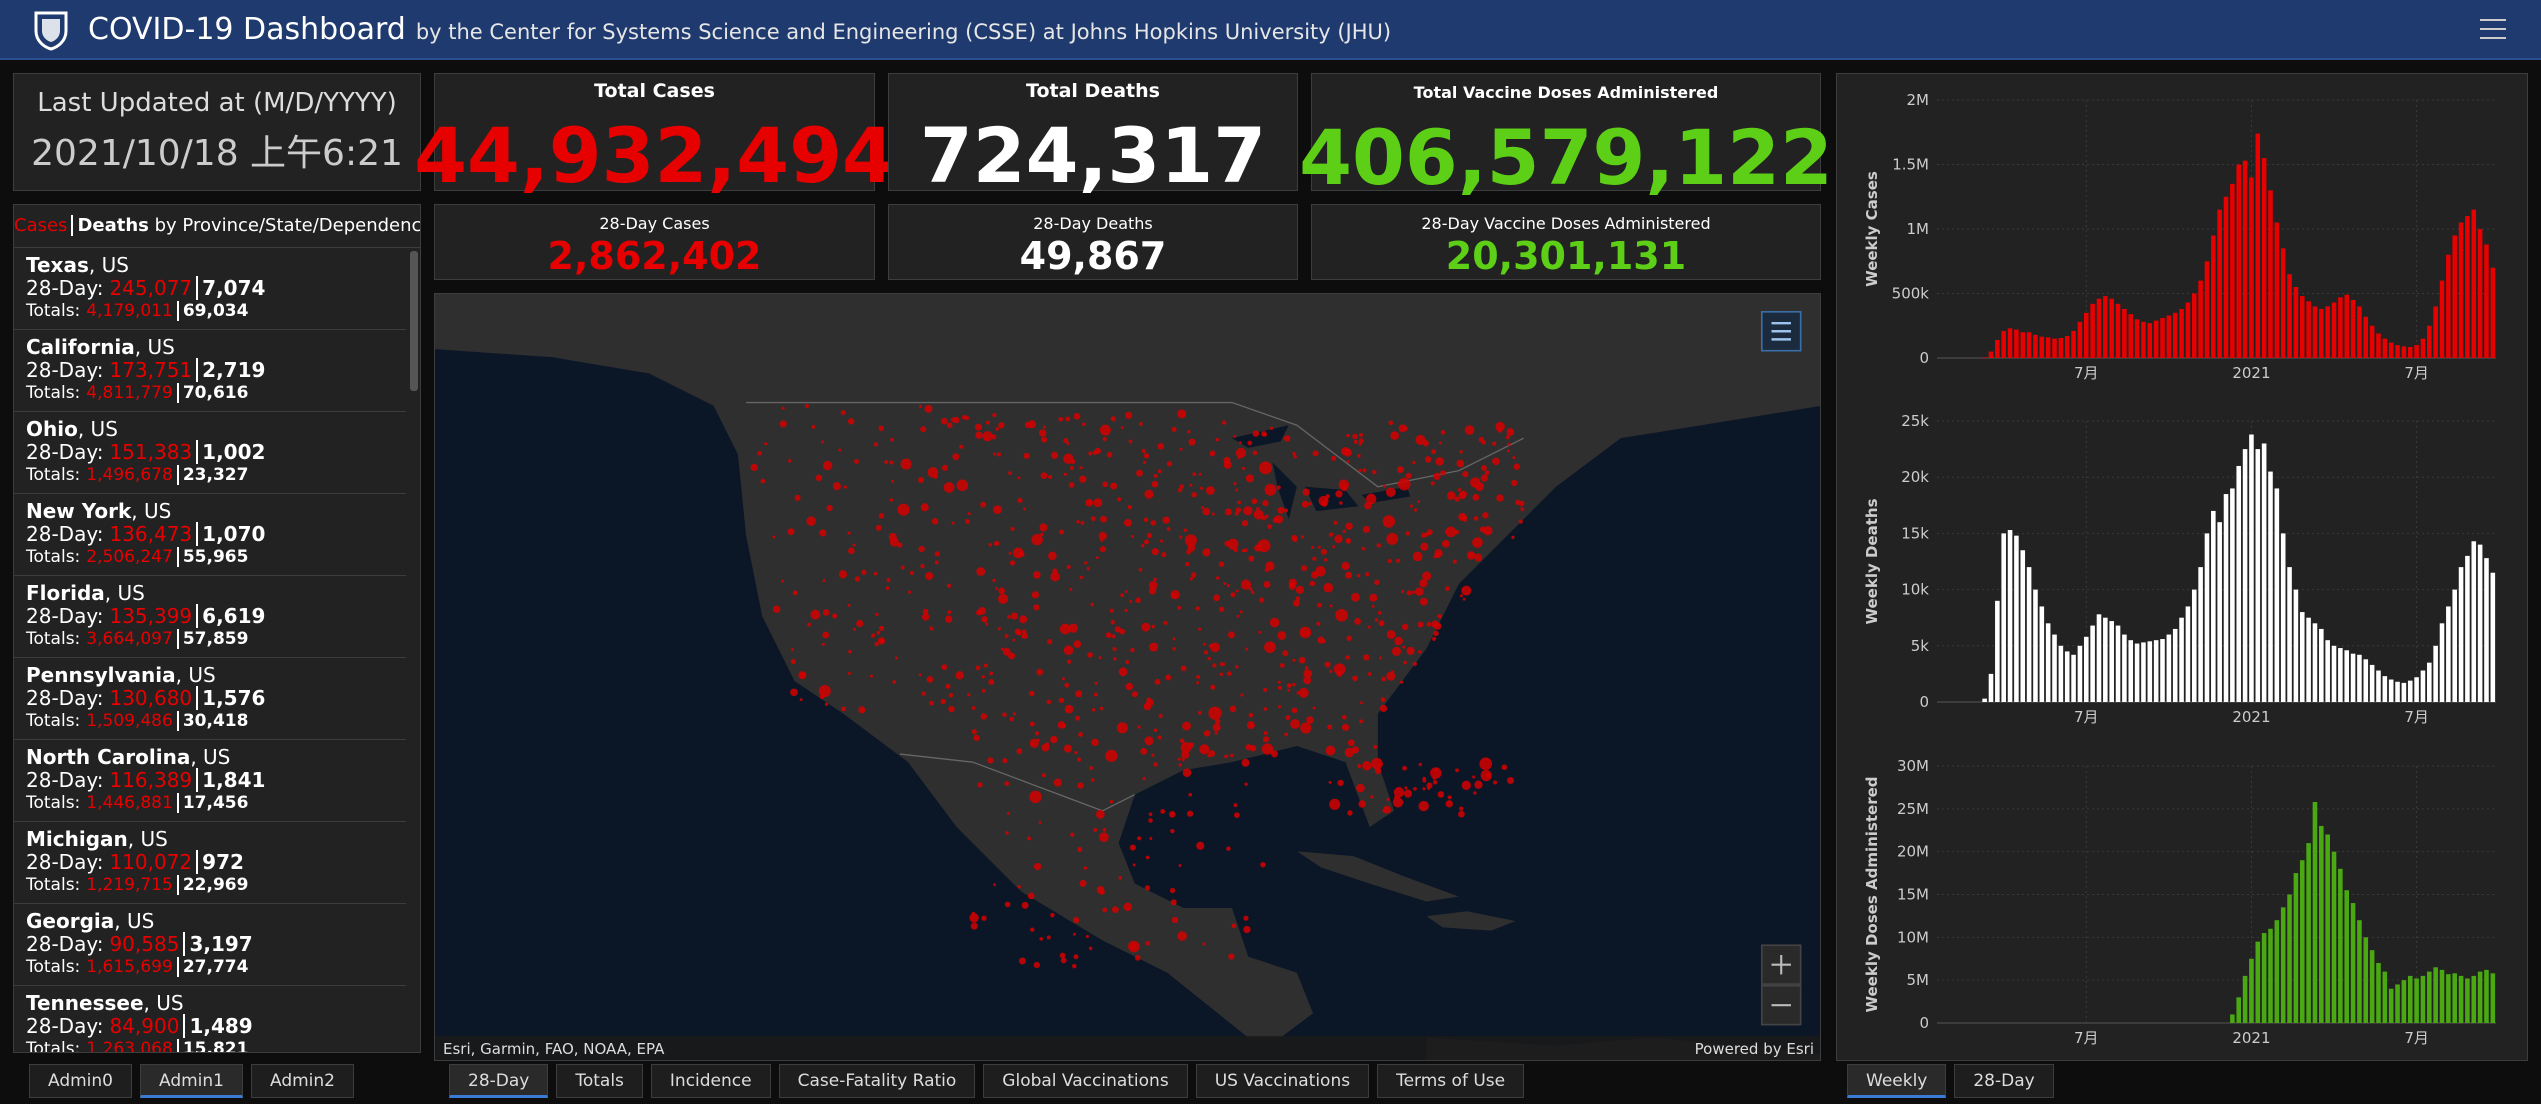  Describe the element at coordinates (41, 225) in the screenshot. I see `cases-toggle: Cases` at that location.